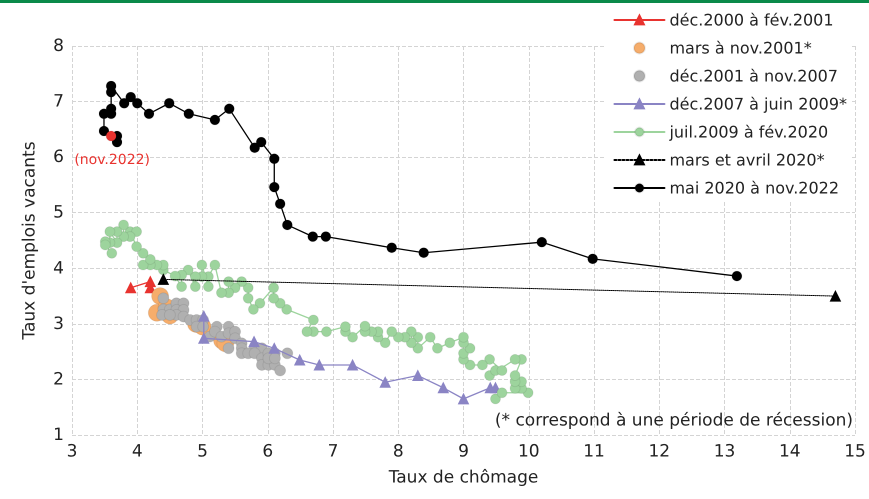 This screenshot has height=499, width=869. What do you see at coordinates (463, 452) in the screenshot?
I see `x-tick-label: 9` at bounding box center [463, 452].